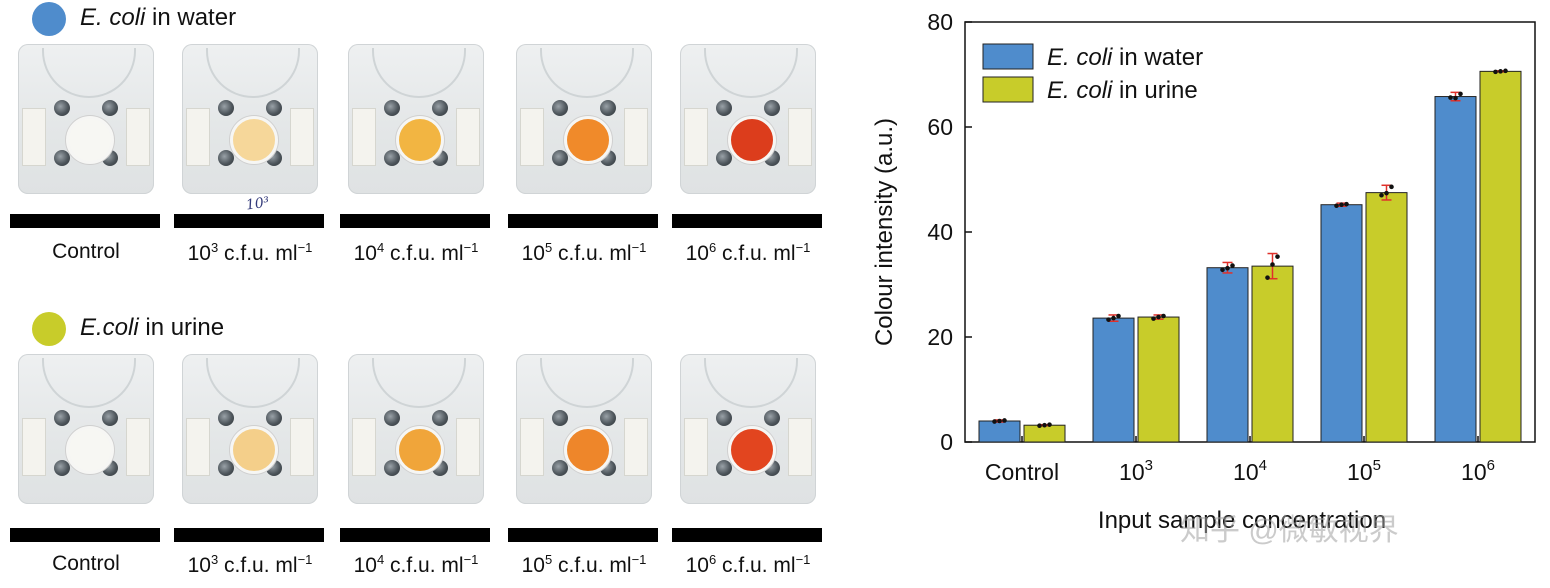 Image resolution: width=1550 pixels, height=588 pixels. I want to click on urine-caption-0: Control, so click(86, 563).